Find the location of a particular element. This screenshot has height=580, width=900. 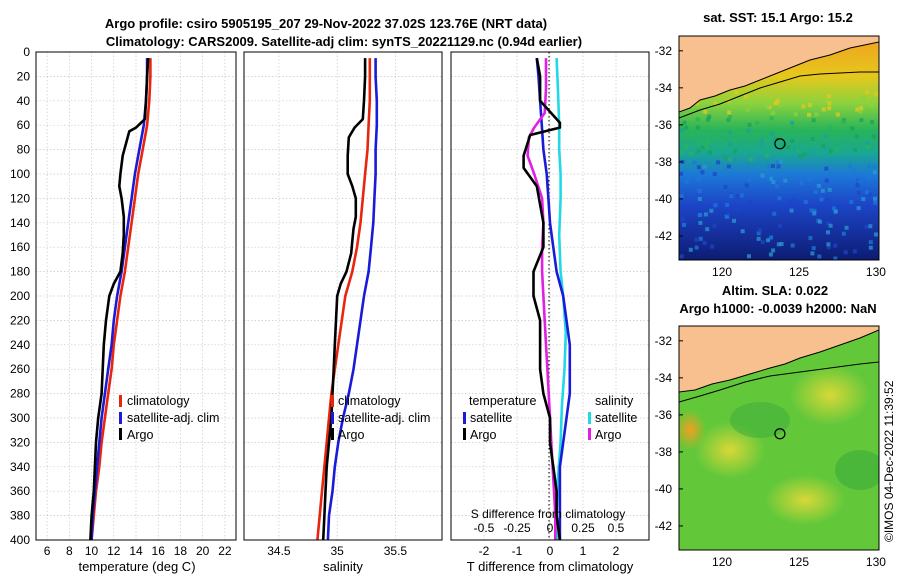

legend-label-climatology: climatology is located at coordinates (369, 401).